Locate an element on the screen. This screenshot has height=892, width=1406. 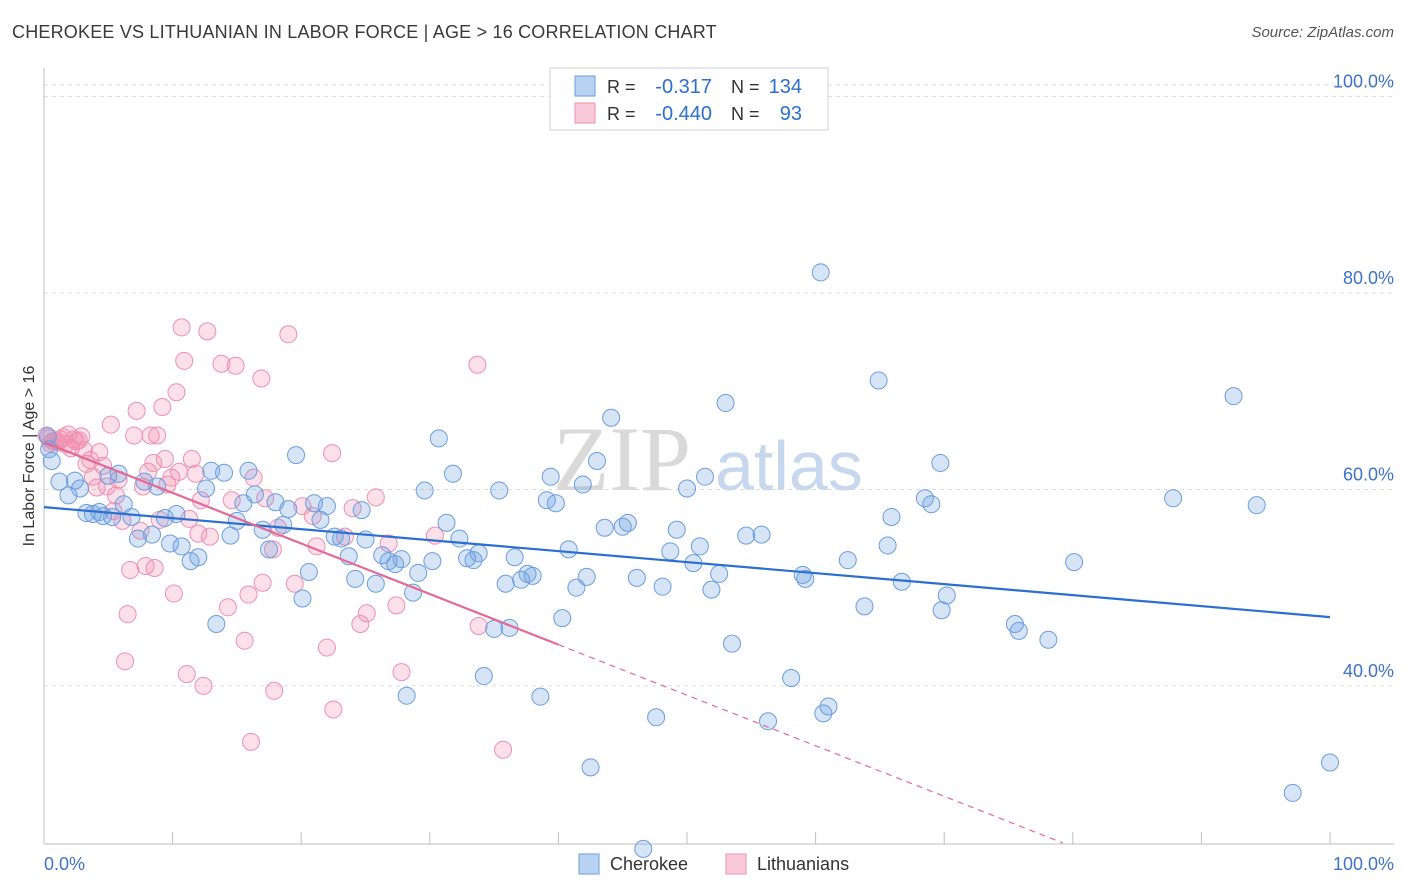
legend-r-value-lithuanians: -0.440 is located at coordinates (683, 114).